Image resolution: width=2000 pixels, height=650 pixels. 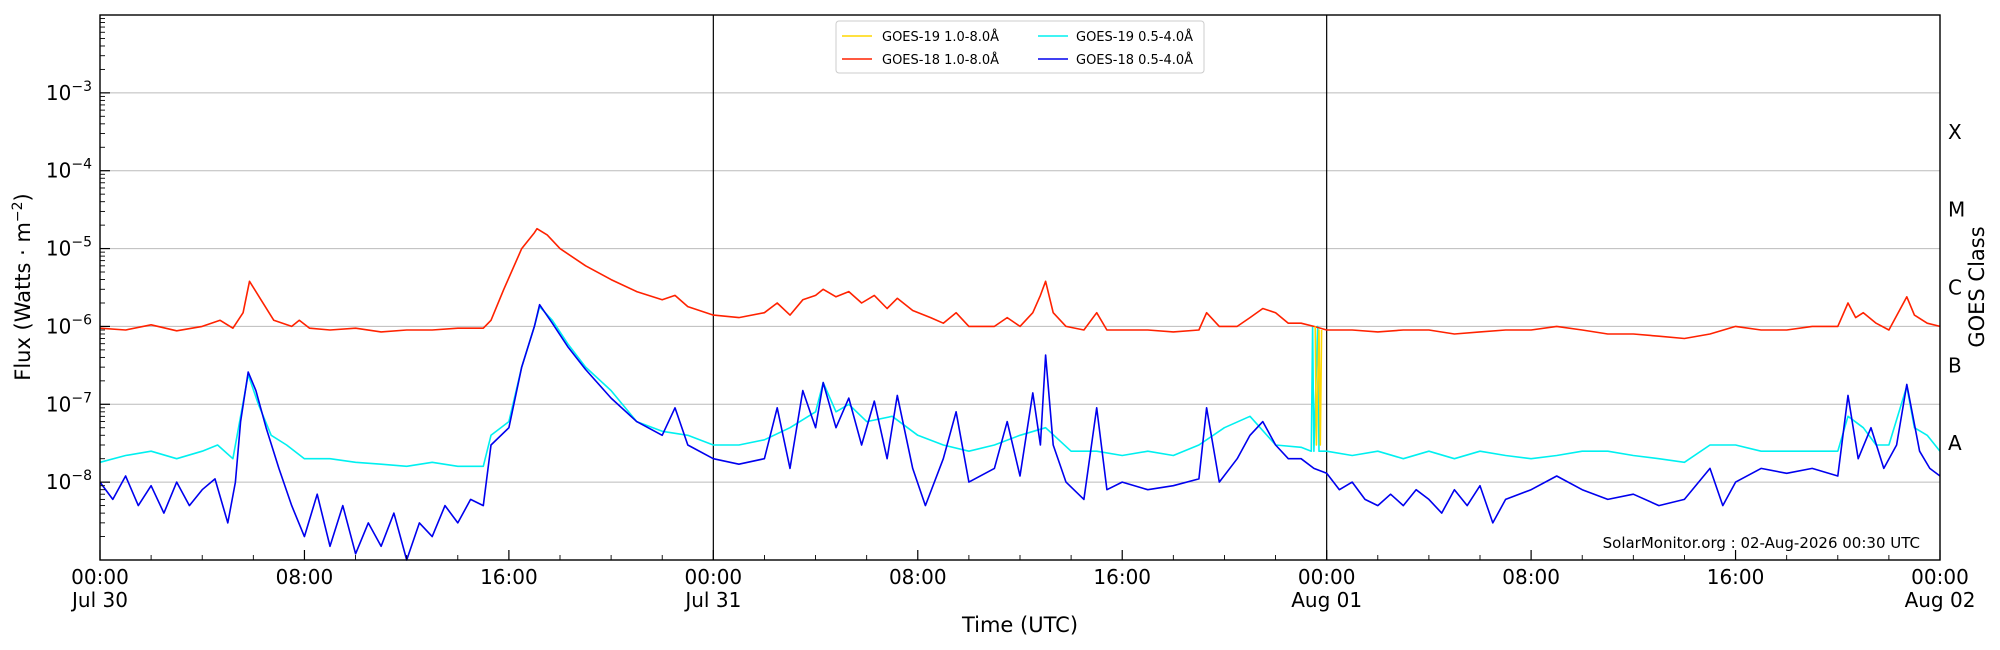 I want to click on x-tick-label-date: Aug 01, so click(x=1326, y=600).